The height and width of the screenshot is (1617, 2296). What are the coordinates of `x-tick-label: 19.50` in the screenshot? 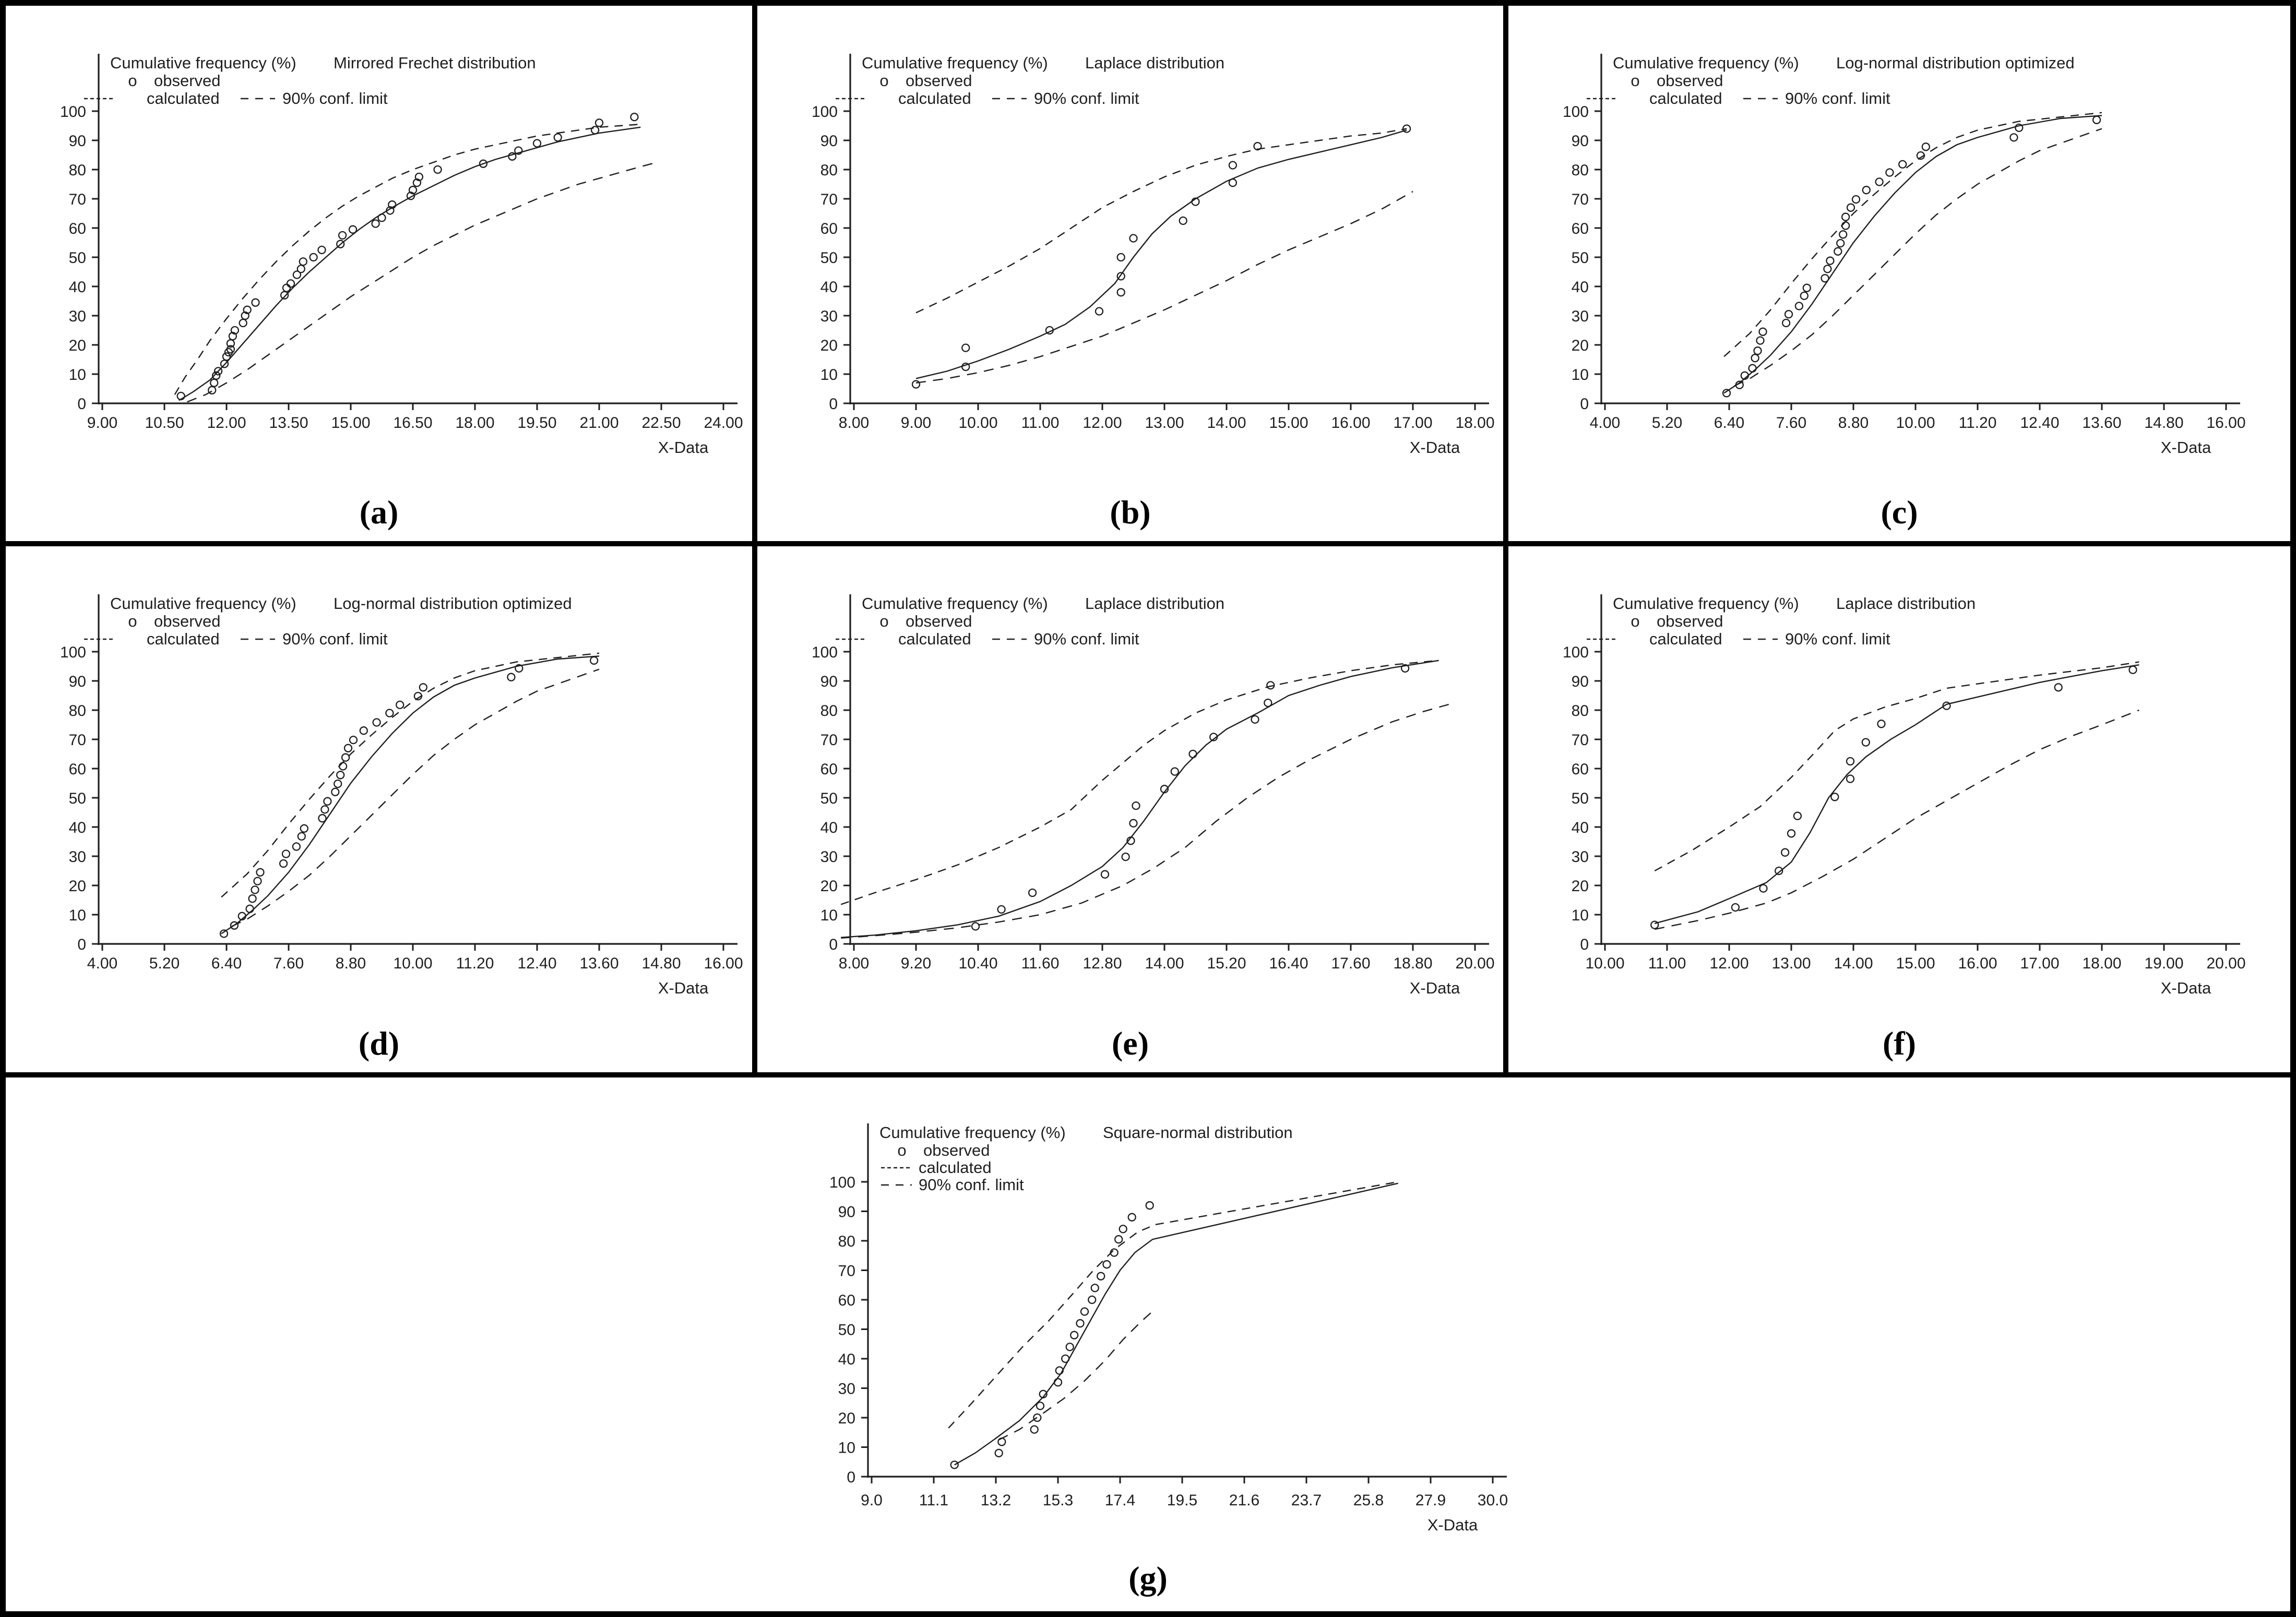 It's located at (537, 423).